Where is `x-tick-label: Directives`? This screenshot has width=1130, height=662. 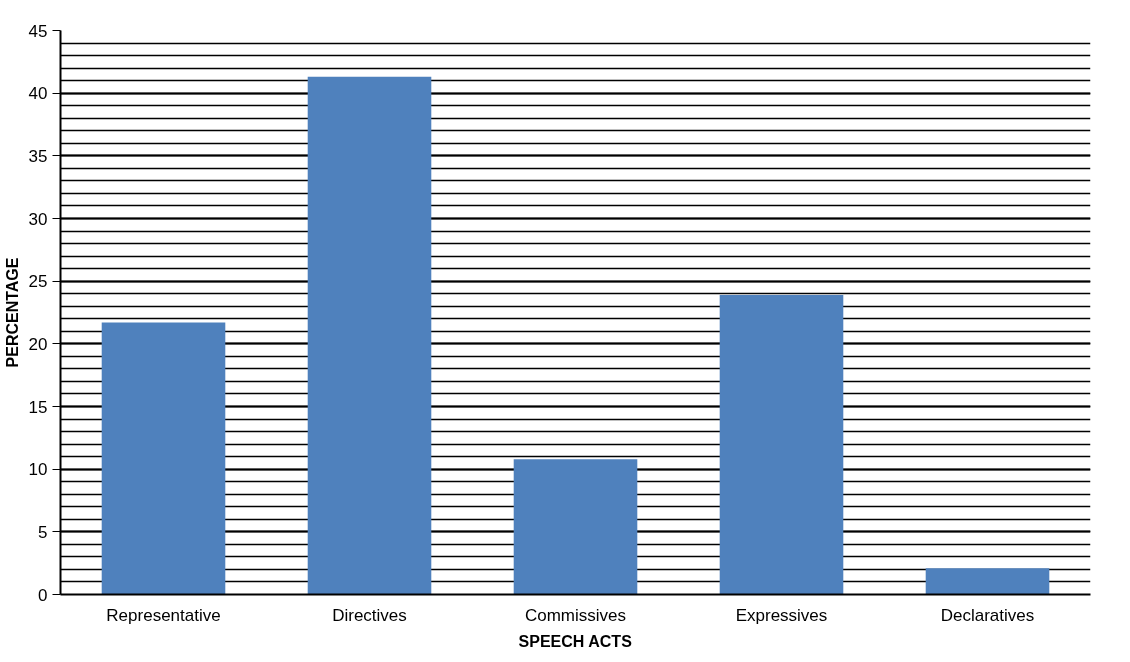
x-tick-label: Directives is located at coordinates (369, 615).